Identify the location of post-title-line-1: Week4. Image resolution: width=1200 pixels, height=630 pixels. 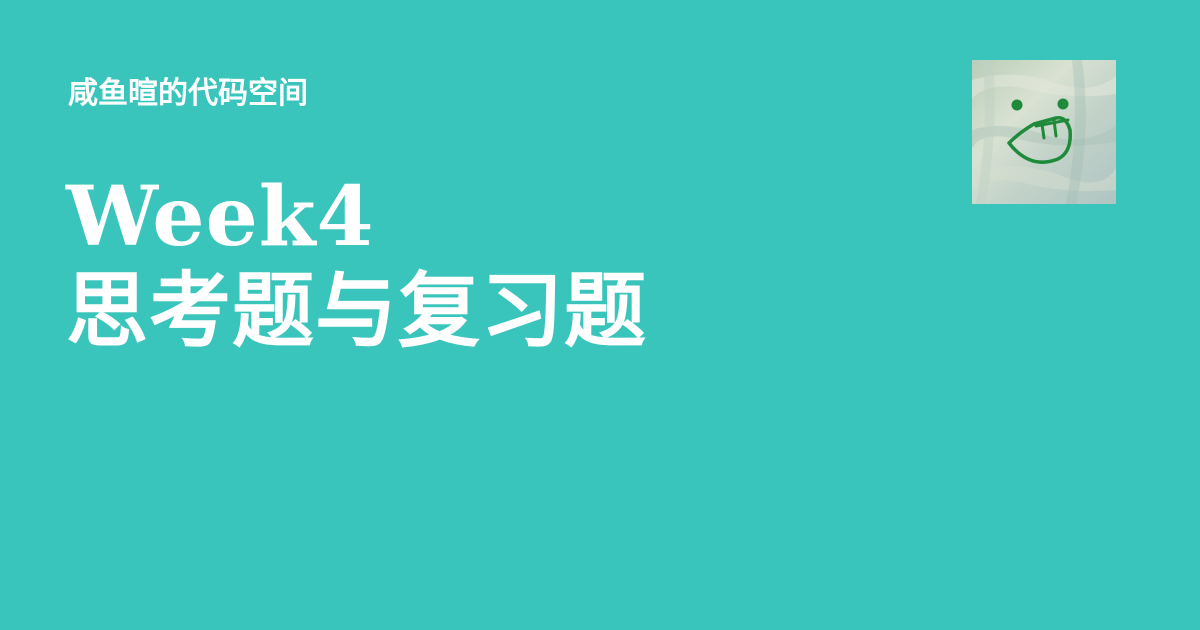
(220, 217).